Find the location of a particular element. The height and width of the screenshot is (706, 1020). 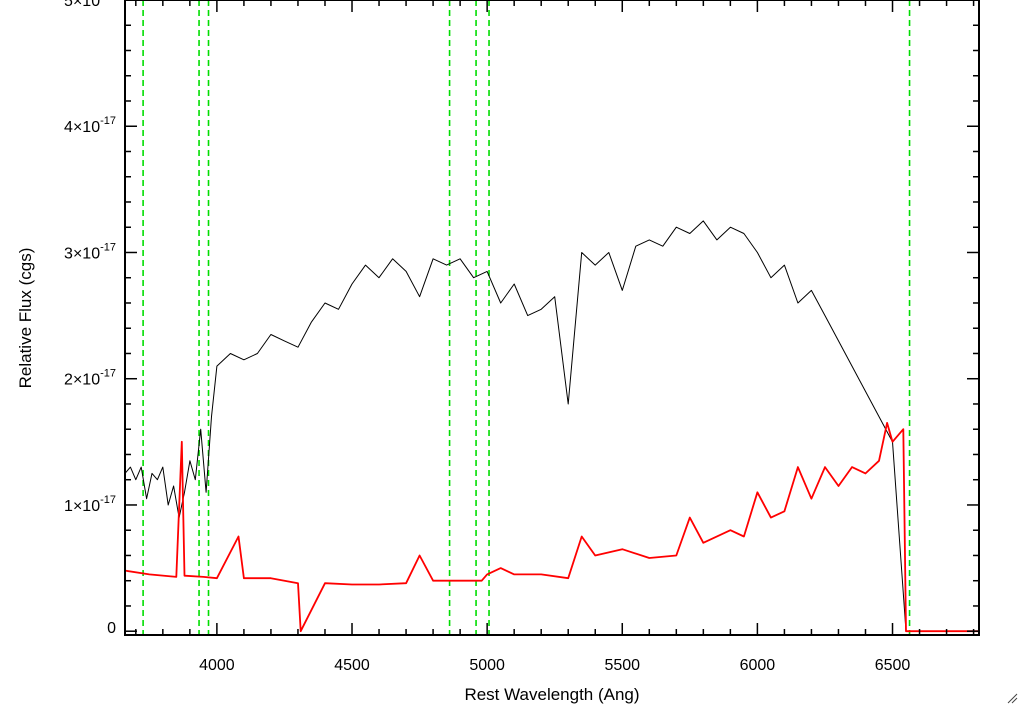

resize-grip-icon is located at coordinates (1012, 698).